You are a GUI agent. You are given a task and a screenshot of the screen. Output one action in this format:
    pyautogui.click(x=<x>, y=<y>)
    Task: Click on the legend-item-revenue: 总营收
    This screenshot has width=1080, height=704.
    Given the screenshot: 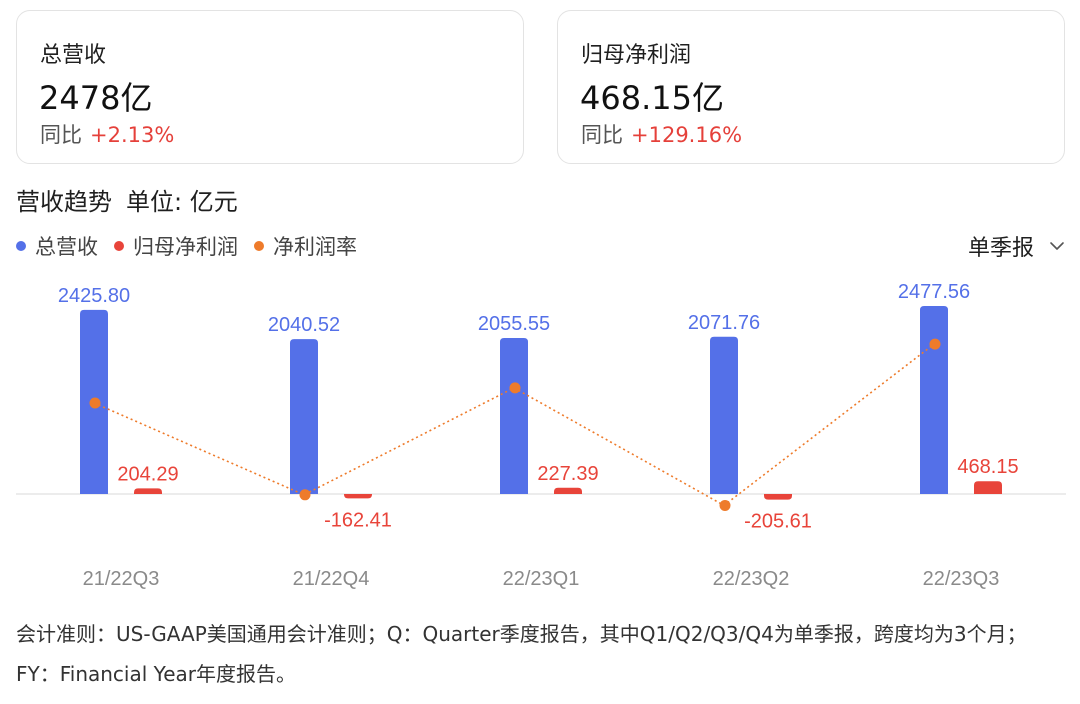 What is the action you would take?
    pyautogui.click(x=57, y=246)
    